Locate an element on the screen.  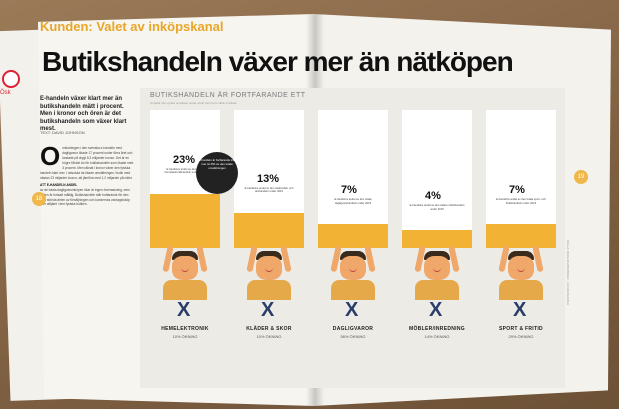
byline: TEXT: DAVID JOHNSON is located at coordinates (62, 132).